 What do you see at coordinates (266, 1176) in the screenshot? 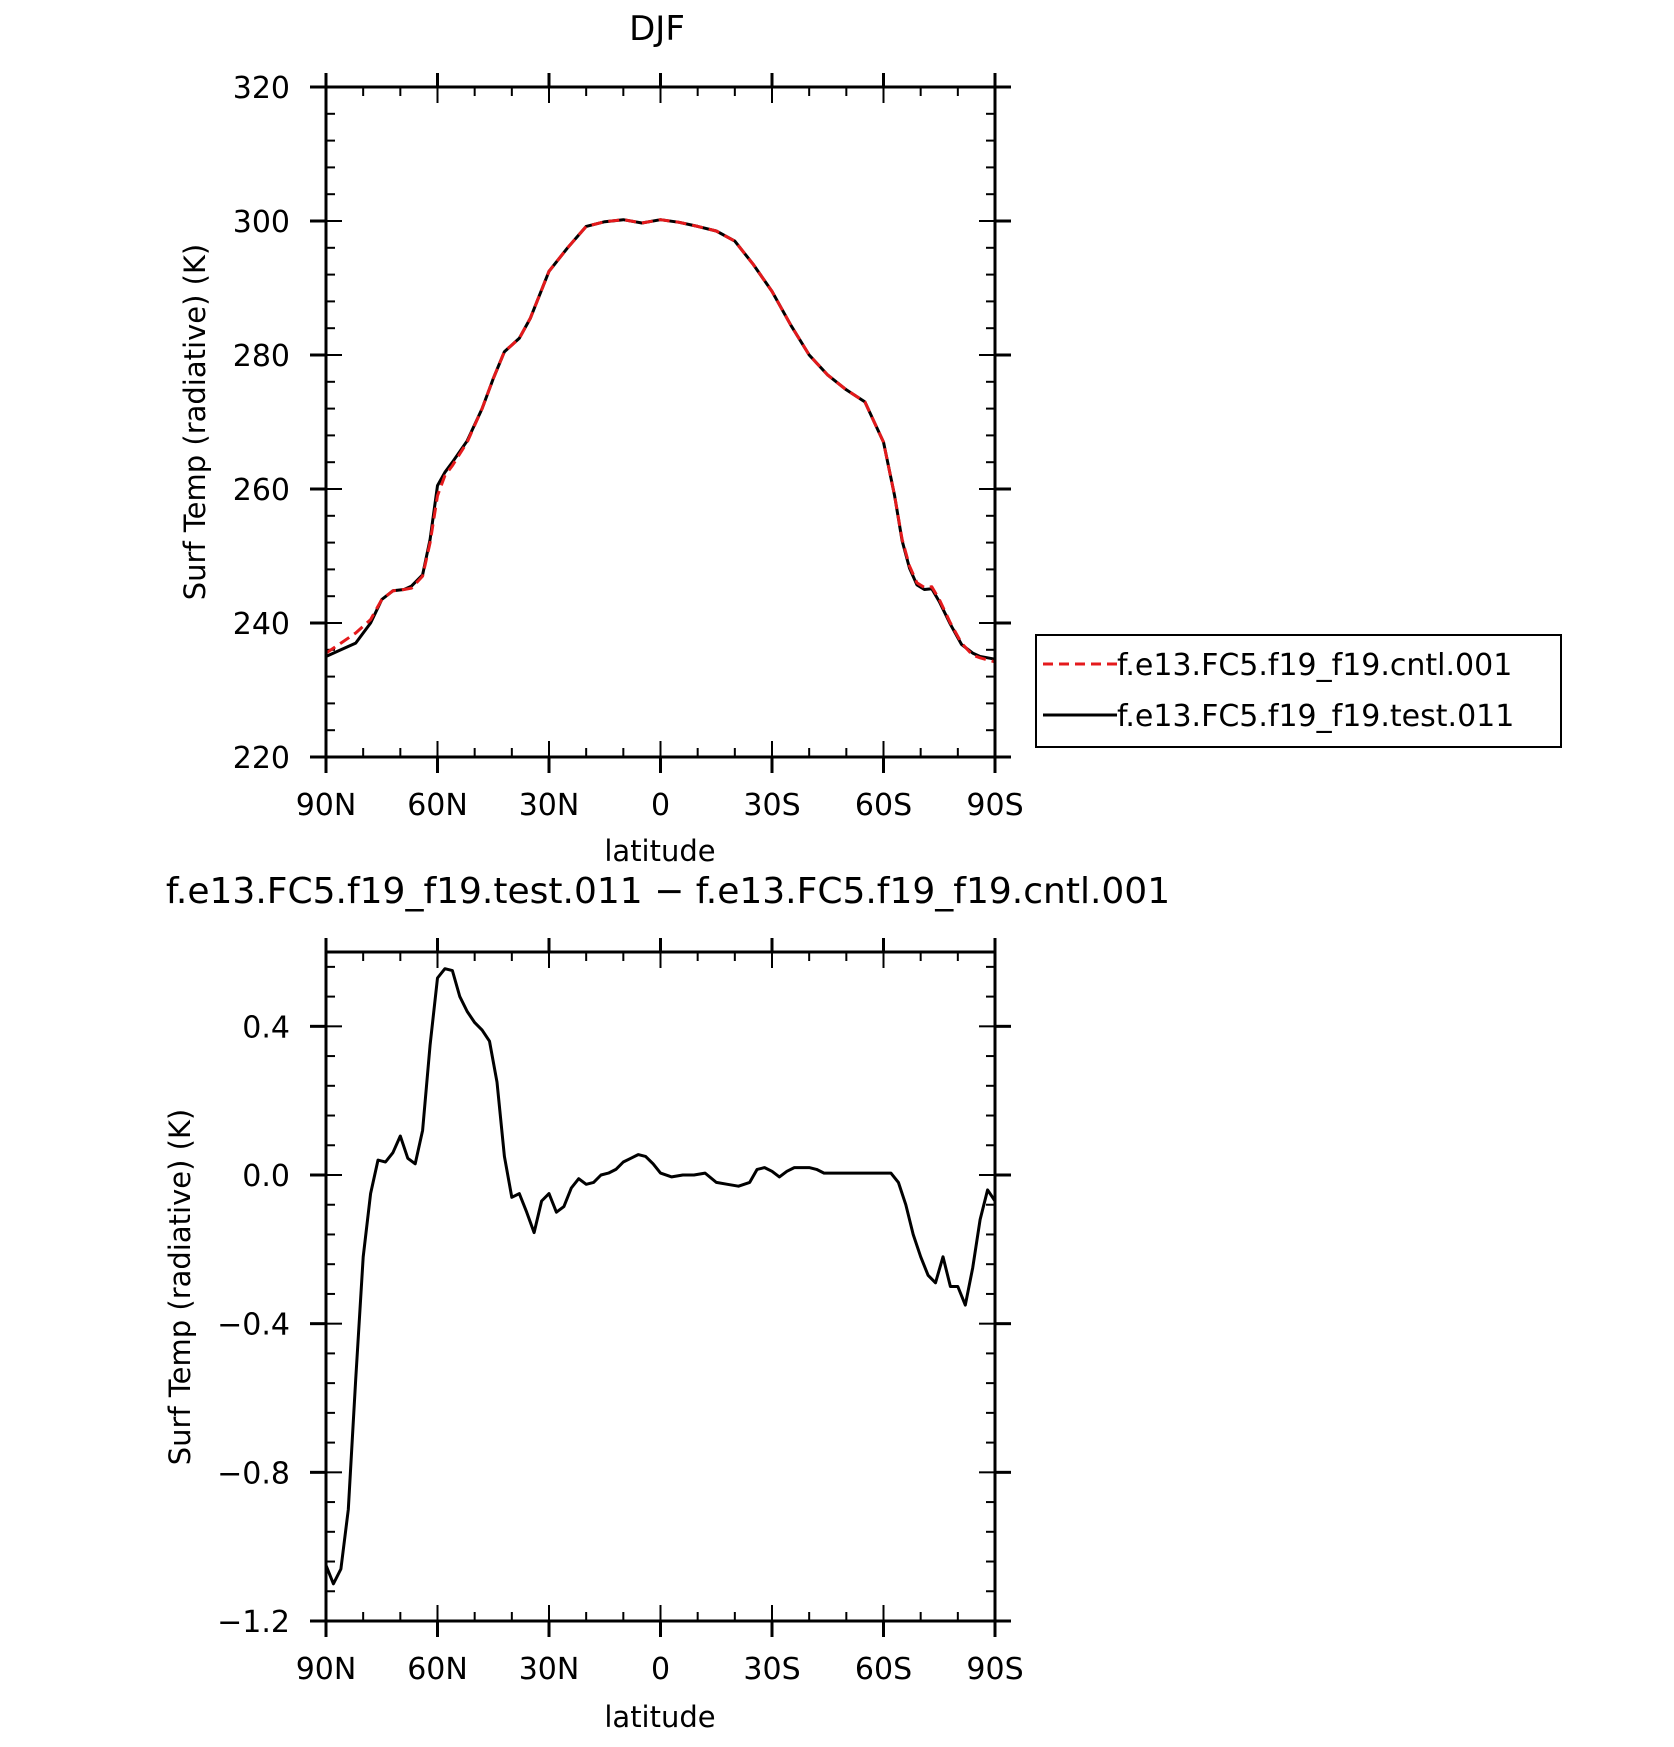
I see `bottom-y-tick-label: 0.0` at bounding box center [266, 1176].